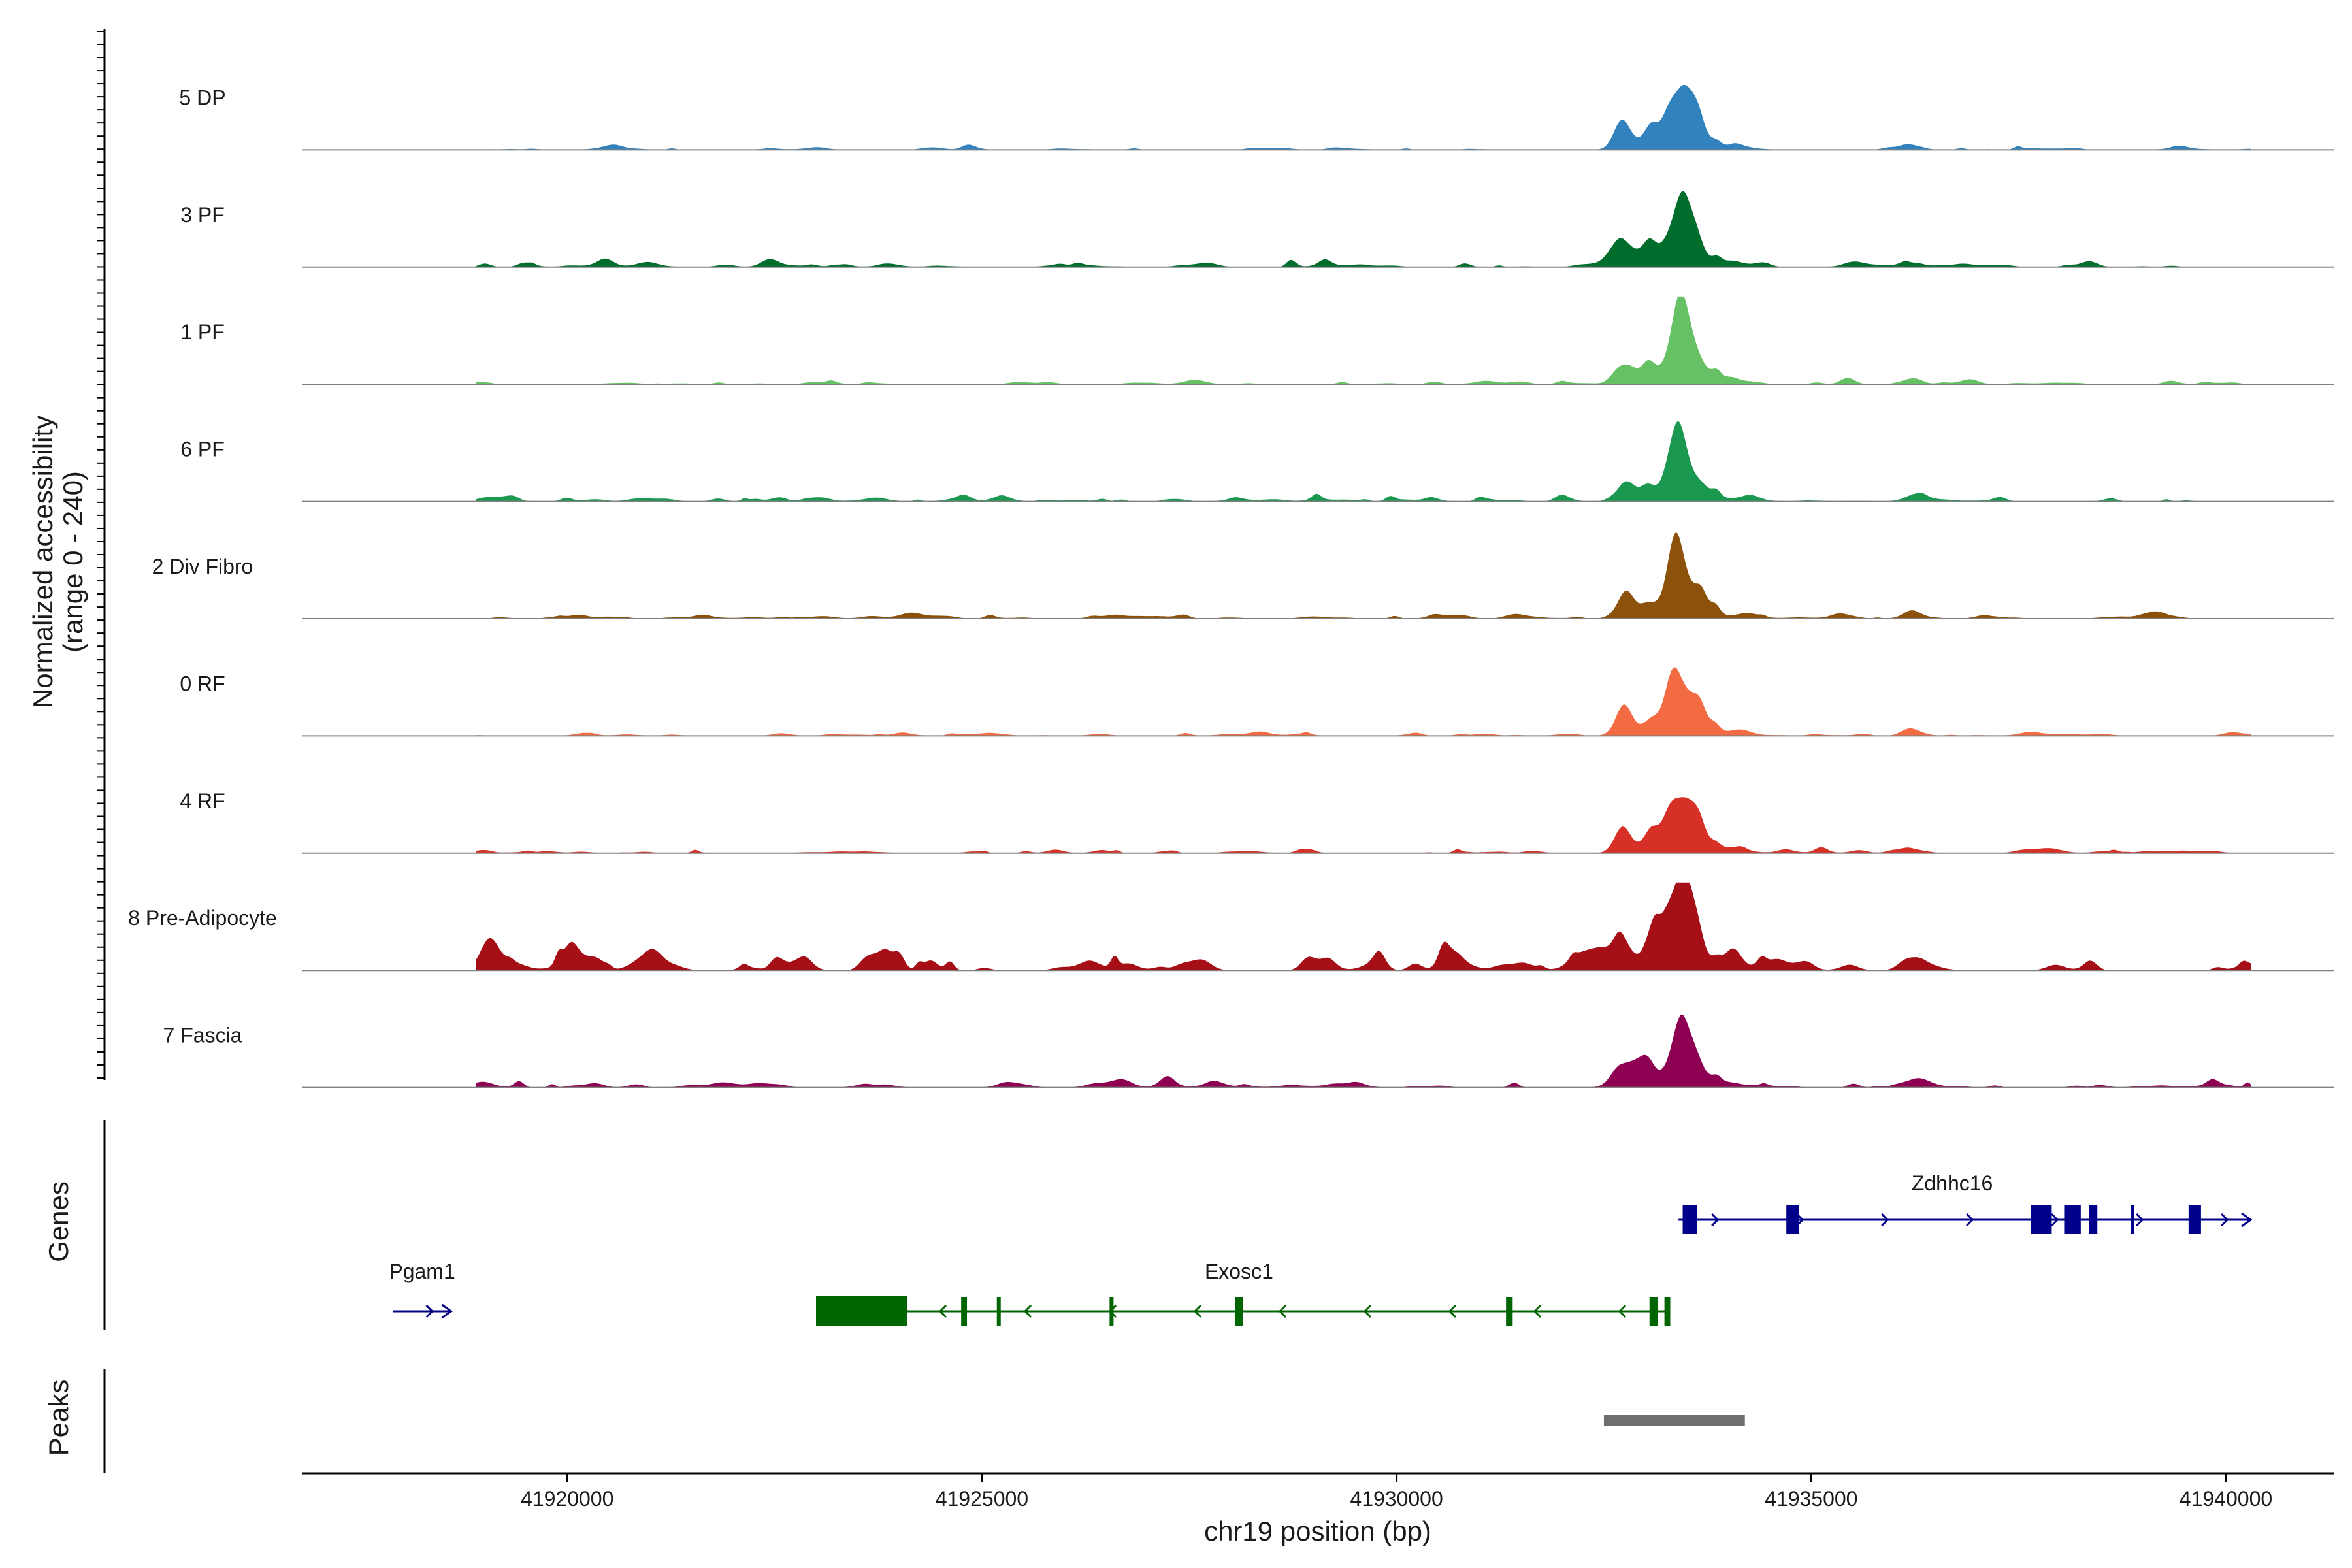 This screenshot has height=1568, width=2352. What do you see at coordinates (567, 1499) in the screenshot?
I see `x-tick-label: 41920000` at bounding box center [567, 1499].